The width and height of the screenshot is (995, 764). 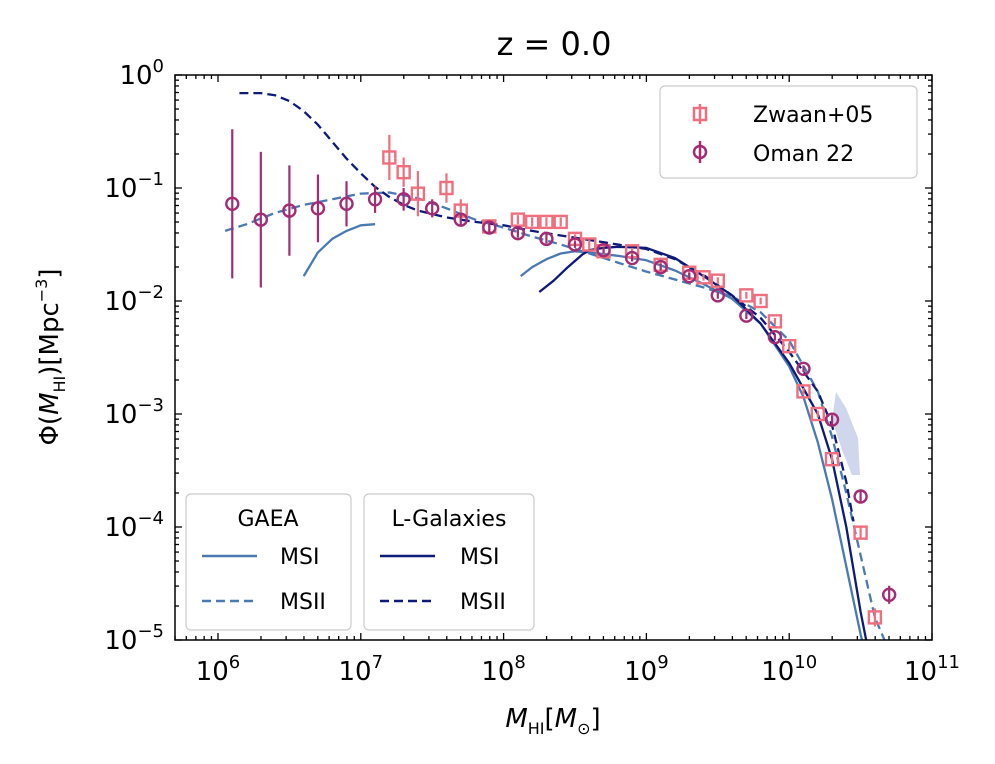 I want to click on y-axis-label: Φ(MHI)[Mpc−3], so click(x=50, y=356).